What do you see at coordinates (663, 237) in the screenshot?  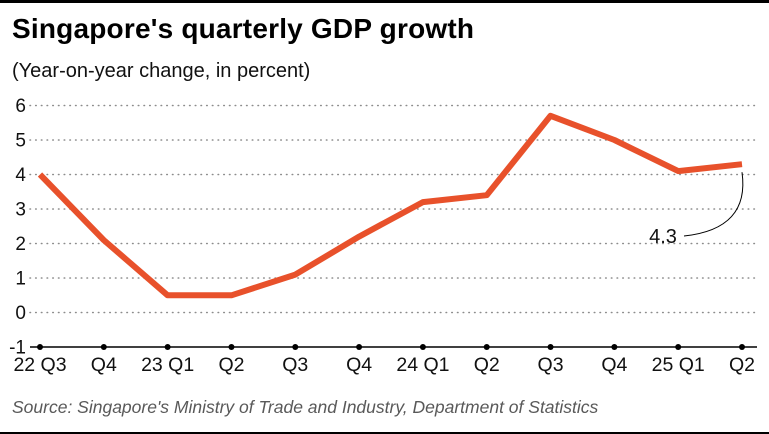 I see `annotation-label: 4.3` at bounding box center [663, 237].